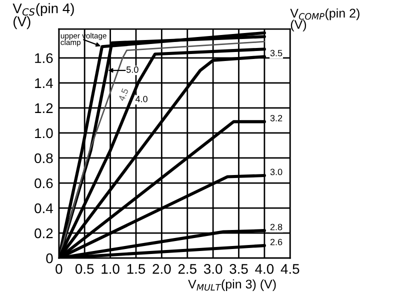 The width and height of the screenshot is (398, 297). Describe the element at coordinates (276, 172) in the screenshot. I see `series-label: 3.0` at that location.